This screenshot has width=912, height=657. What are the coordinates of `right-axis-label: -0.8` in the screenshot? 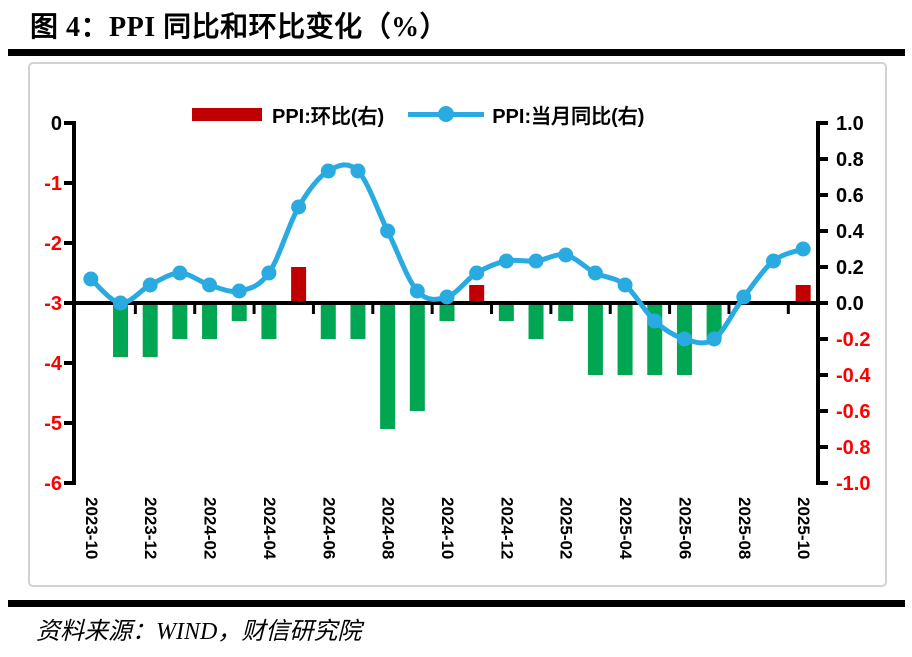 It's located at (853, 448).